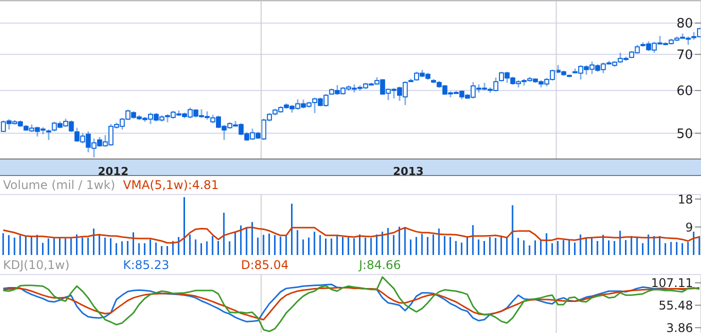 This screenshot has height=333, width=701. What do you see at coordinates (684, 134) in the screenshot?
I see `y-tick-label: 50` at bounding box center [684, 134].